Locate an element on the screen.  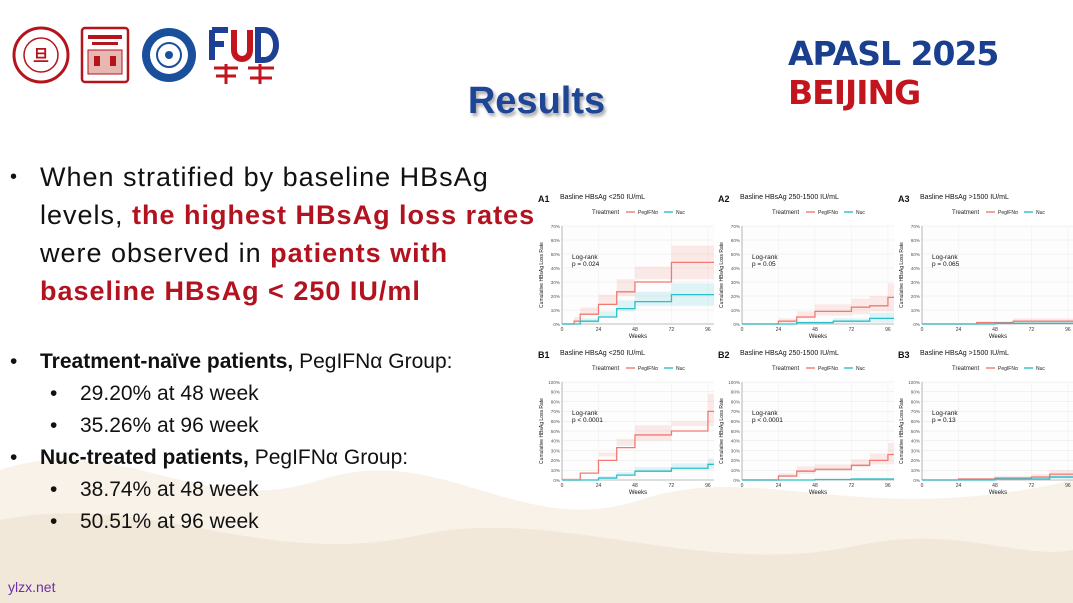
y-axis-label: Cumulative HBsAg Loss Rate is located at coordinates (722, 431).